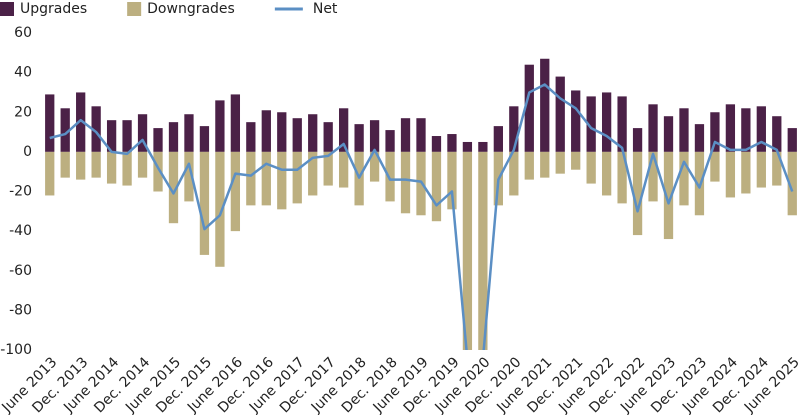  Describe the element at coordinates (27, 152) in the screenshot. I see `y-tick-label: 0` at that location.